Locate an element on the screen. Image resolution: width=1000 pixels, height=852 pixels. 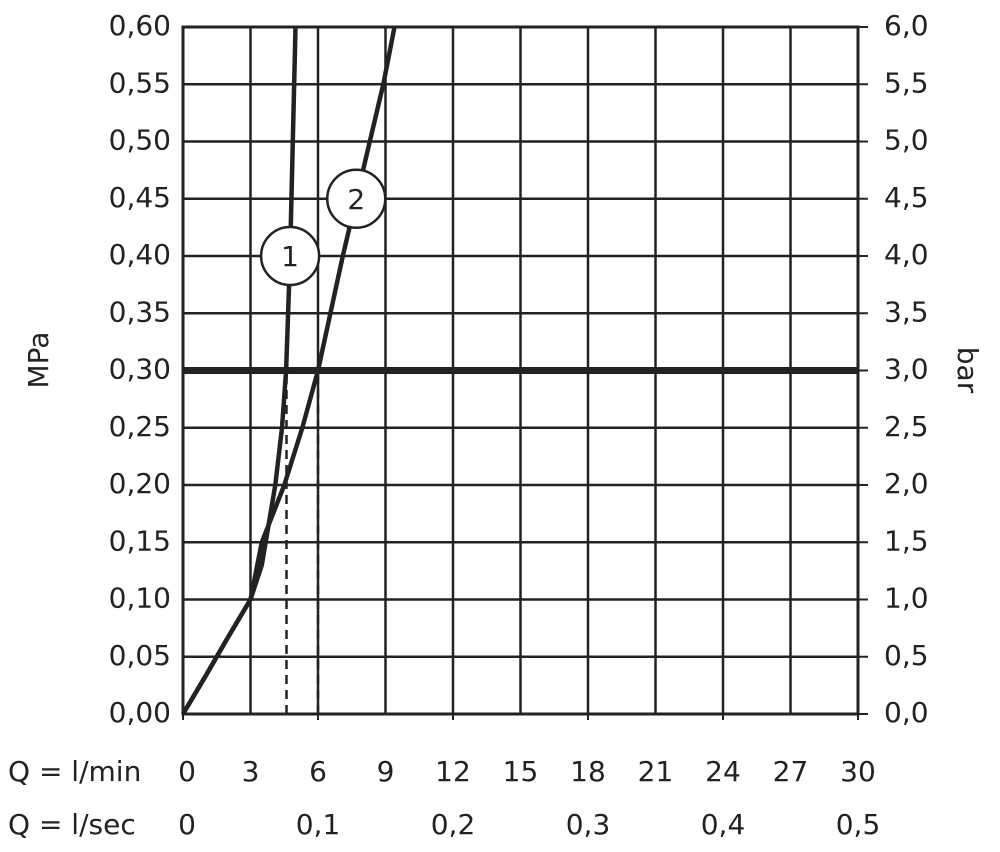
y2-tick-label: 4,0 is located at coordinates (906, 254).